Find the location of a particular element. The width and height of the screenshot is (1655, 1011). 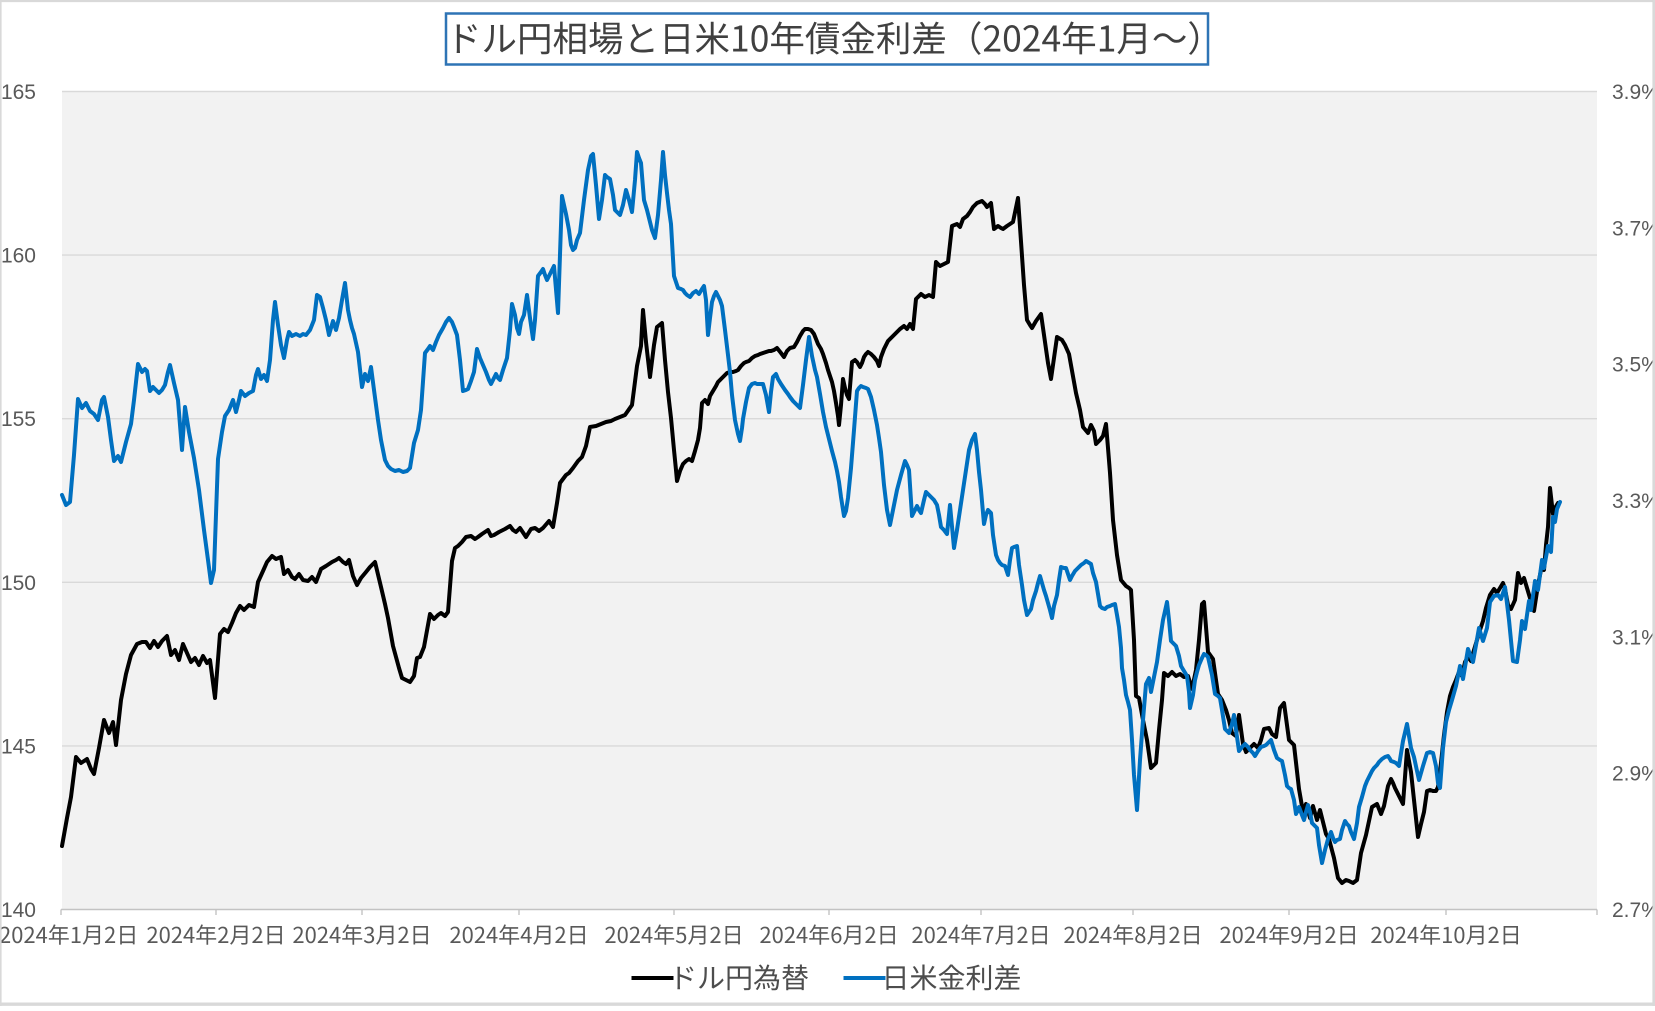

svg-text: 2.7% is located at coordinates (1633, 910).